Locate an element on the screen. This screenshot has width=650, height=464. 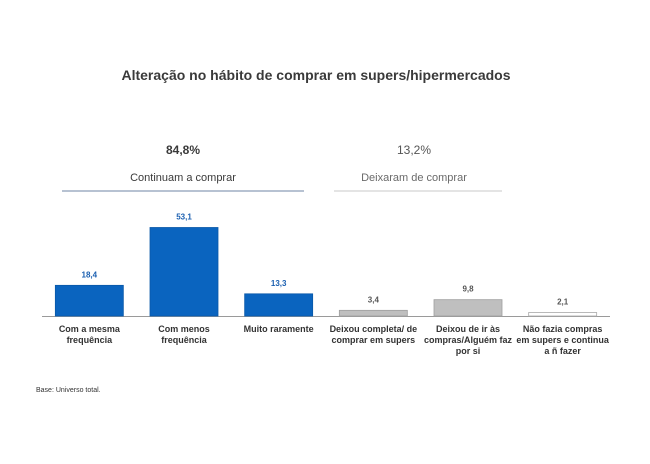
value-label: 18,4 is located at coordinates (90, 274).